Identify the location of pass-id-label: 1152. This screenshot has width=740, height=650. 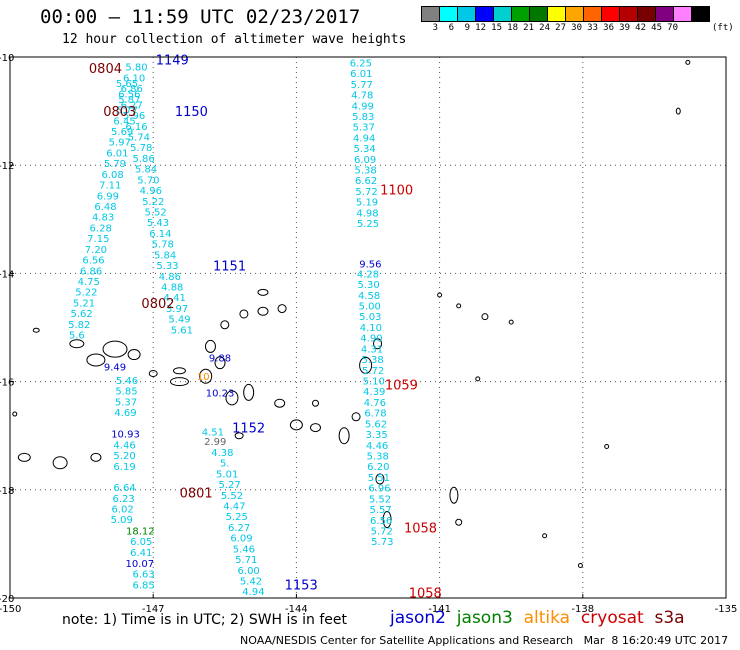
(248, 429).